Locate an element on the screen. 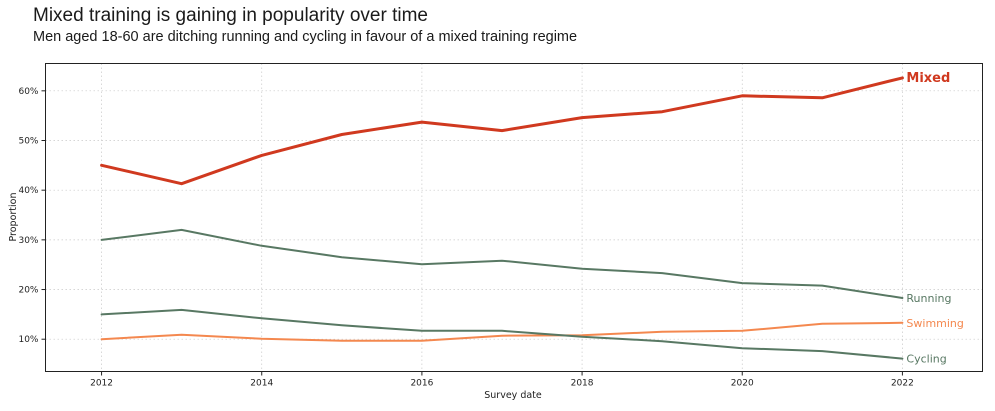  y-tick-label: 10% is located at coordinates (28, 340).